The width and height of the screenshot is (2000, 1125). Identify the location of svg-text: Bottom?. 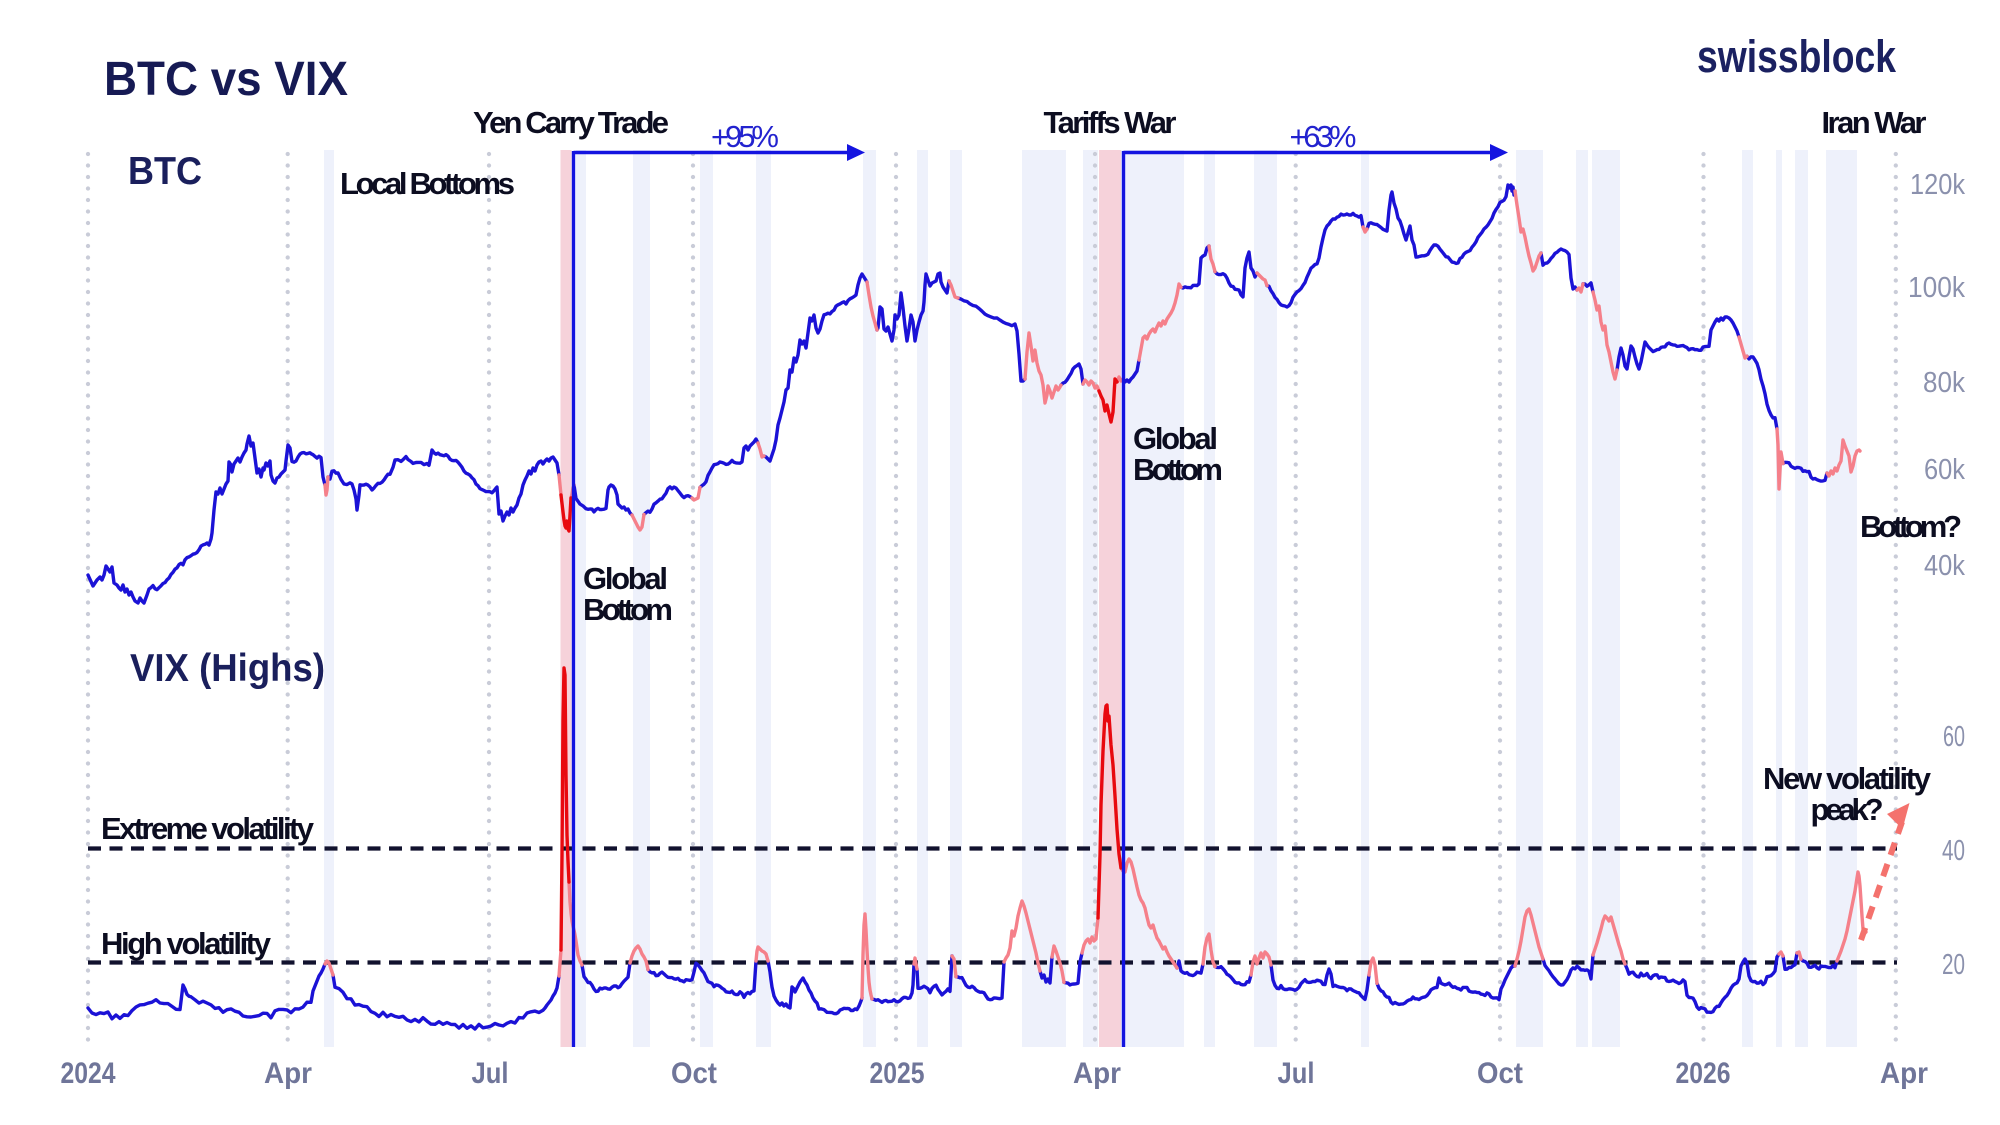
(1911, 526).